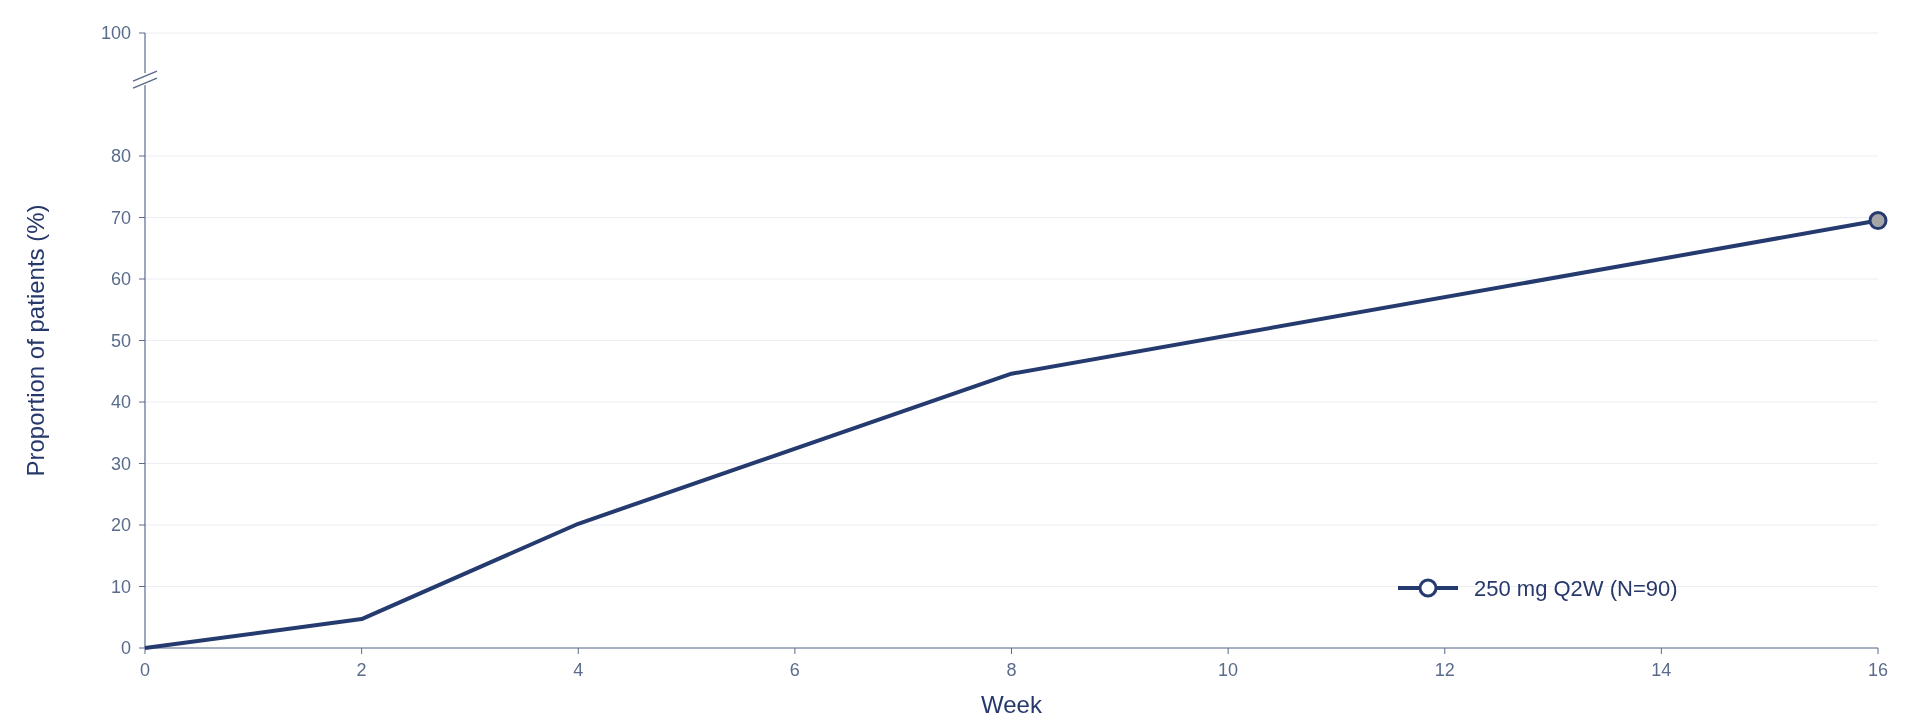  Describe the element at coordinates (120, 279) in the screenshot. I see `y-tick-label: 60` at that location.